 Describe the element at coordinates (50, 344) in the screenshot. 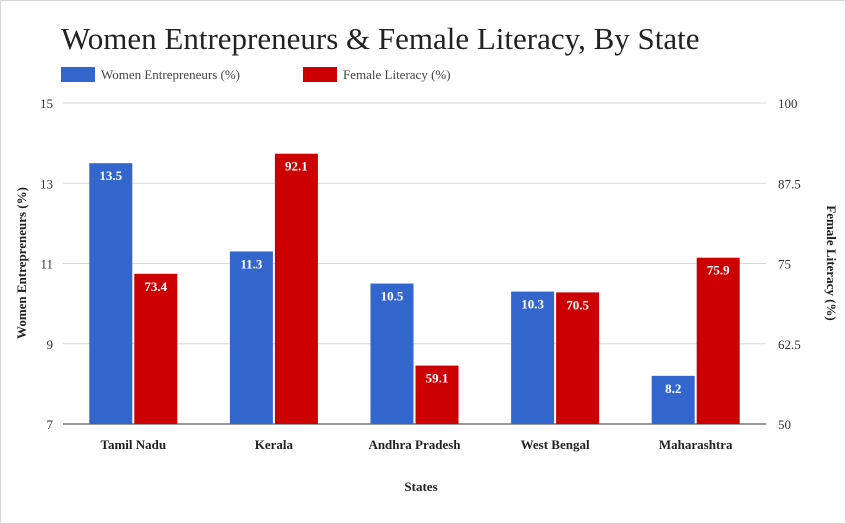

I see `left-tick-label: 9` at that location.